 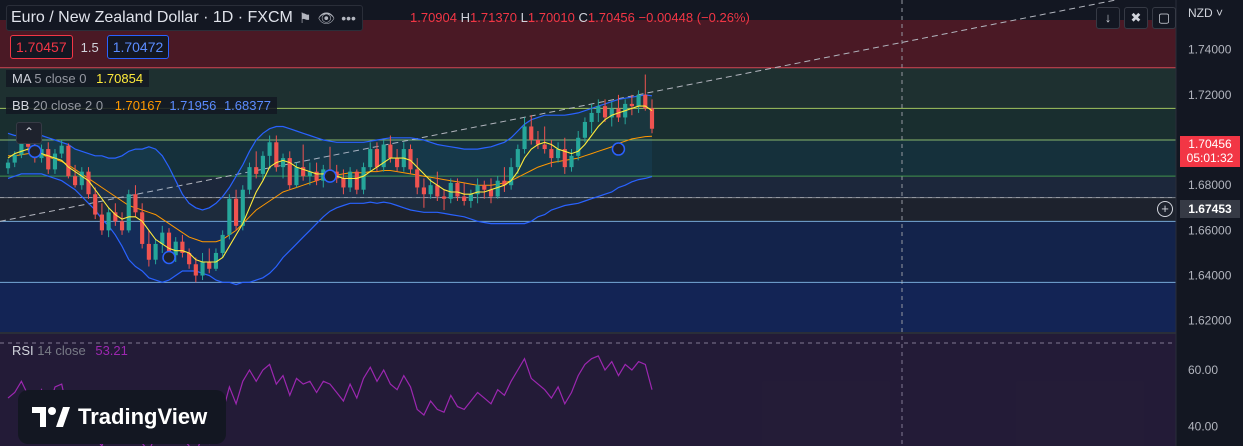 What do you see at coordinates (1210, 276) in the screenshot?
I see `price-tick-label: 1.64000` at bounding box center [1210, 276].